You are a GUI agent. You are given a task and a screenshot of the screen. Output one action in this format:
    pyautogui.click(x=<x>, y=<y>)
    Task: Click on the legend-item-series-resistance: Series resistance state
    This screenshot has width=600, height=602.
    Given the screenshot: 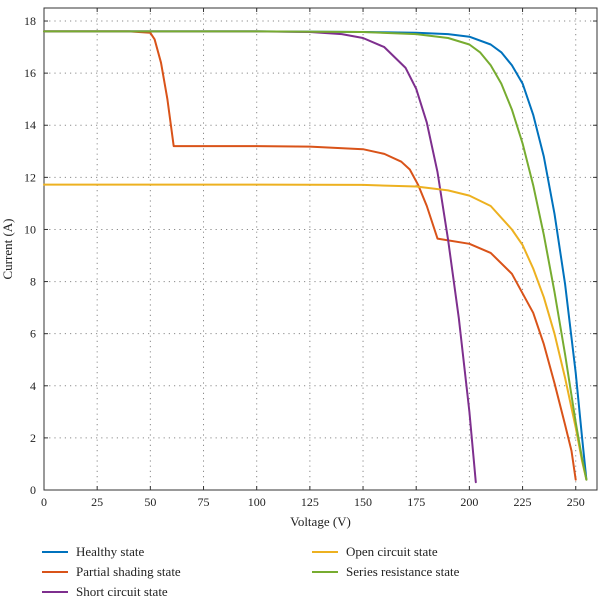 What is the action you would take?
    pyautogui.click(x=385, y=572)
    